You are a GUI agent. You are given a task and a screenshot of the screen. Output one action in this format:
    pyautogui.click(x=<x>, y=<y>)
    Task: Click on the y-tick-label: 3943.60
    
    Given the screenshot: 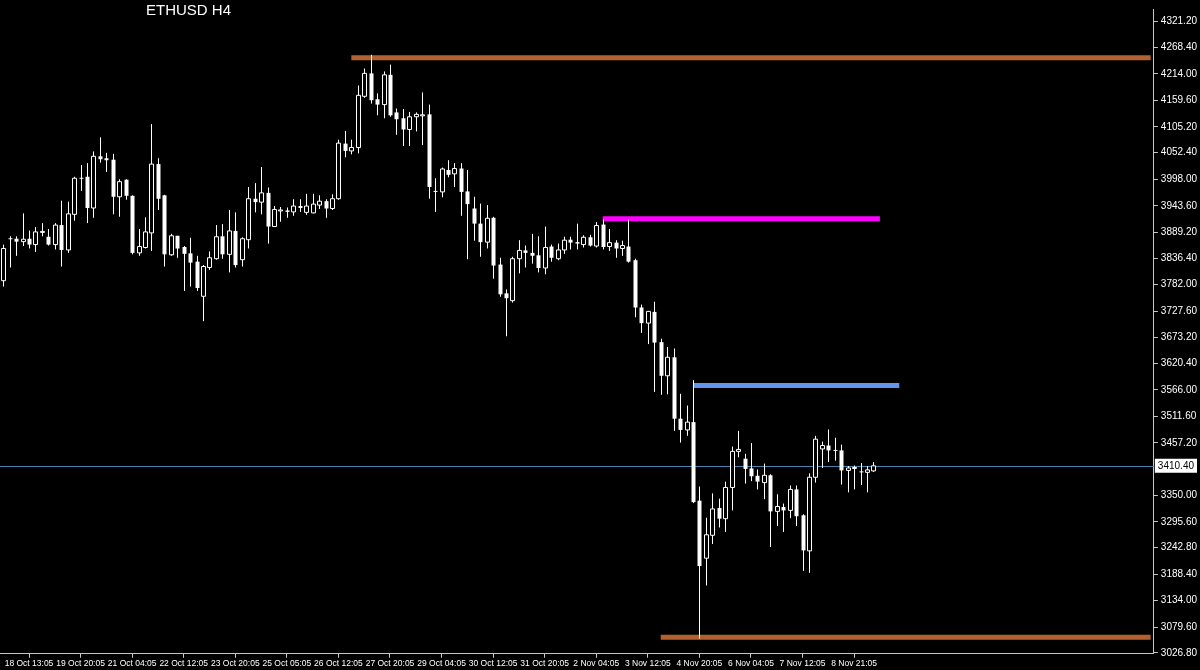 What is the action you would take?
    pyautogui.click(x=1179, y=205)
    